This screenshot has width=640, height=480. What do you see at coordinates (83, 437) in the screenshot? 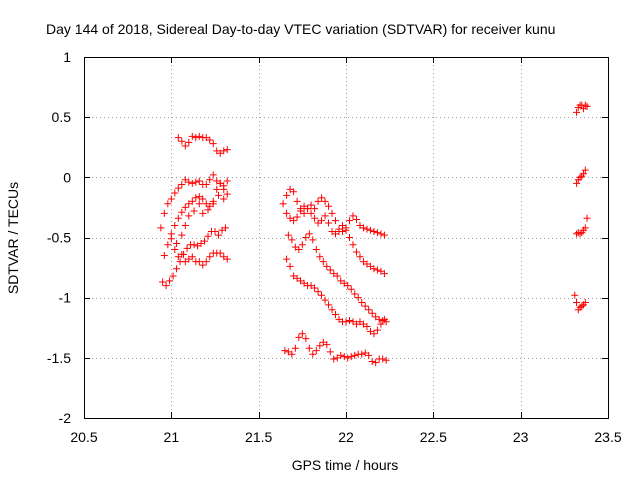
I see `x-tick-label: 20.5` at bounding box center [83, 437].